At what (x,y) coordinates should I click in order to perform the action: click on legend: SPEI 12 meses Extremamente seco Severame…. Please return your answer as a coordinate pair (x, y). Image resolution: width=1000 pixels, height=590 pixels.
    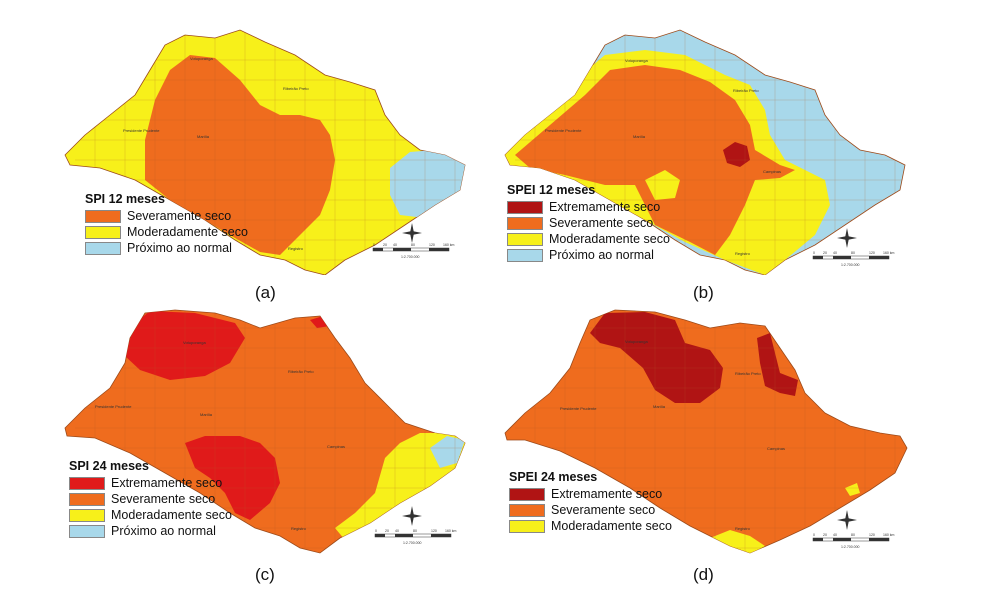
    Looking at the image, I should click on (588, 223).